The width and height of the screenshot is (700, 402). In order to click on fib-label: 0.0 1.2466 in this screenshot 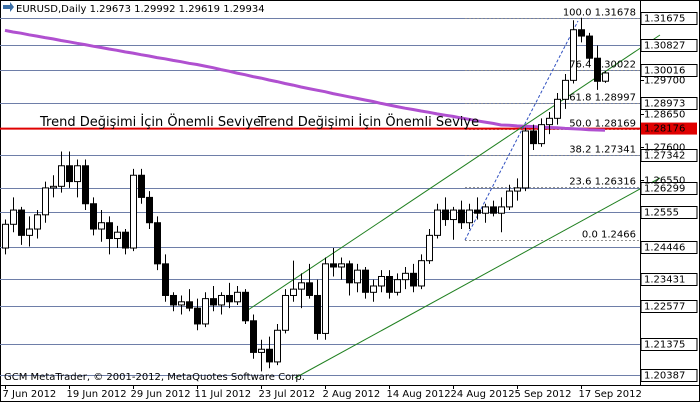, I will do `click(609, 235)`.